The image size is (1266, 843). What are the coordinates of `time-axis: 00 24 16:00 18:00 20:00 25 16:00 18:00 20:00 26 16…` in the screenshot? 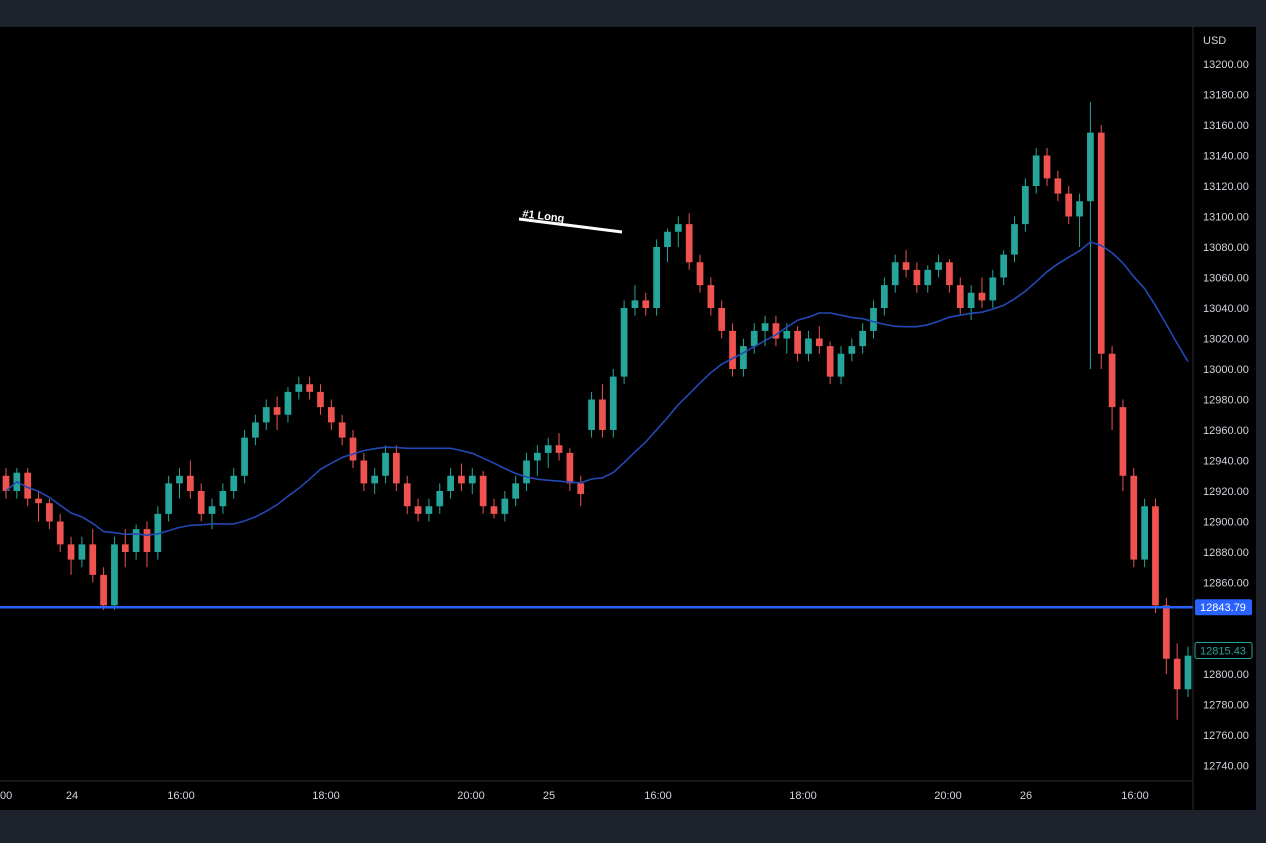 It's located at (574, 796).